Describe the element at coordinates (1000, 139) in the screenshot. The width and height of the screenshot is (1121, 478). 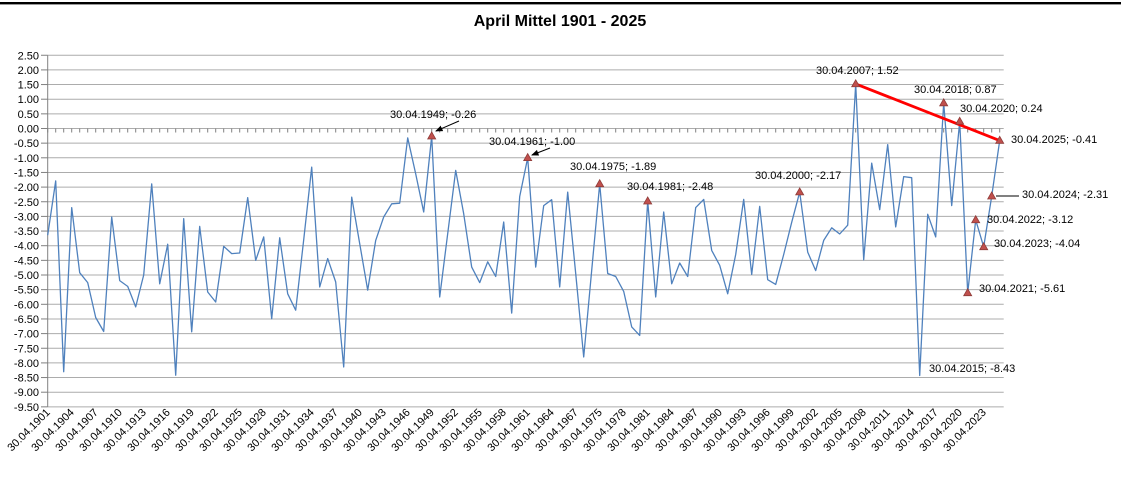
I see `annotation-marker-2025` at that location.